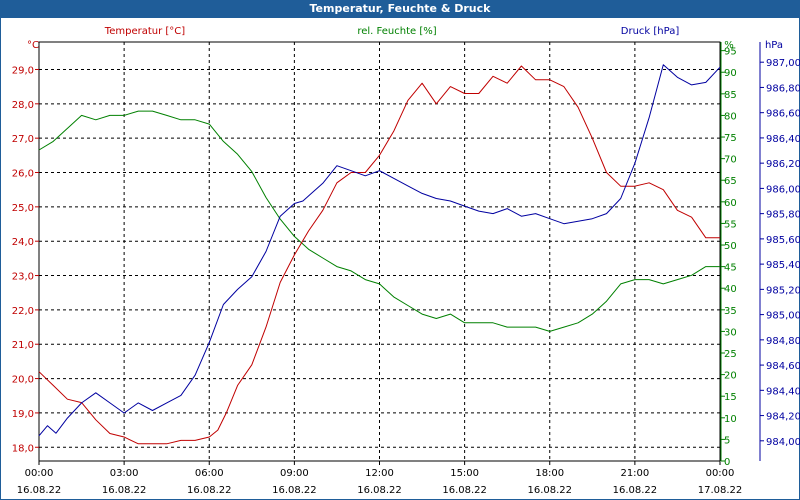  Describe the element at coordinates (783, 417) in the screenshot. I see `pressure-tick-label: 984,20` at that location.